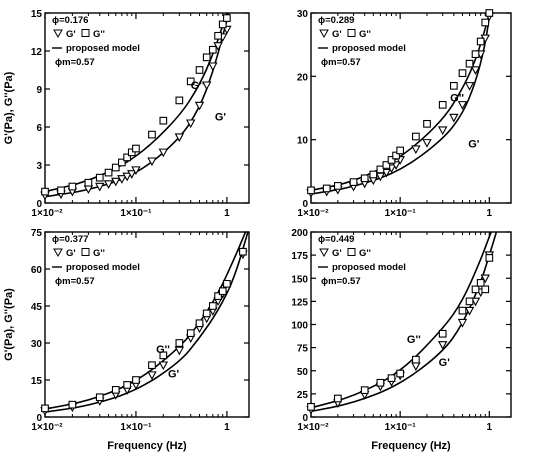 The image size is (550, 460). Describe the element at coordinates (9, 324) in the screenshot. I see `y-axis-label: G'(Pa), G''(Pa)` at that location.